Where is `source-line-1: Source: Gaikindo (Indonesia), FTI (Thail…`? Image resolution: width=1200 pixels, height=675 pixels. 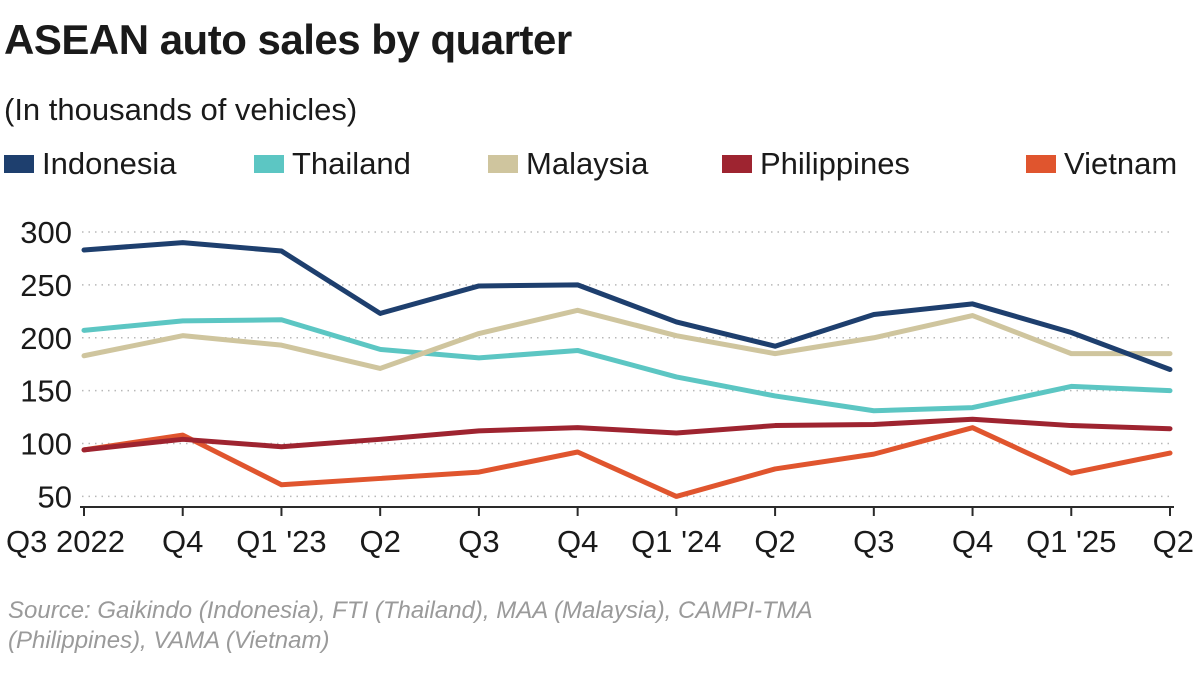 source-line-1: Source: Gaikindo (Indonesia), FTI (Thail… is located at coordinates (410, 610).